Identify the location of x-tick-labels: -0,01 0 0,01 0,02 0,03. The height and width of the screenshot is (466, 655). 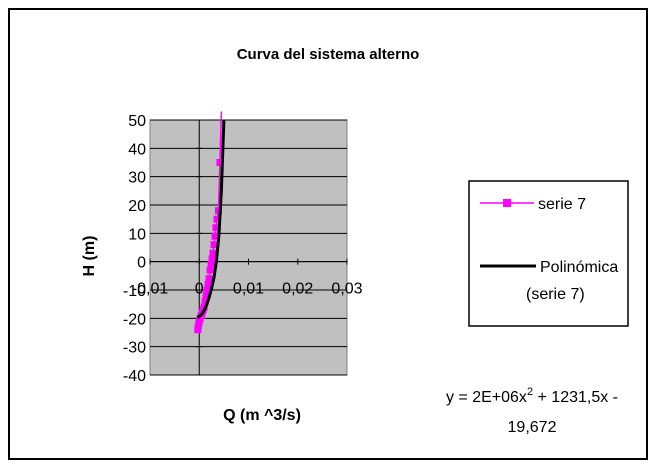
(247, 289).